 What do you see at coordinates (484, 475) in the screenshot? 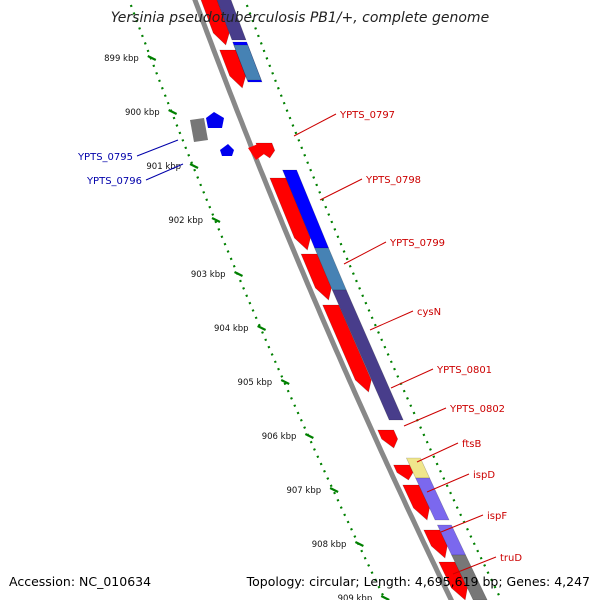
I see `gene-label-ispD: ispD` at bounding box center [484, 475].